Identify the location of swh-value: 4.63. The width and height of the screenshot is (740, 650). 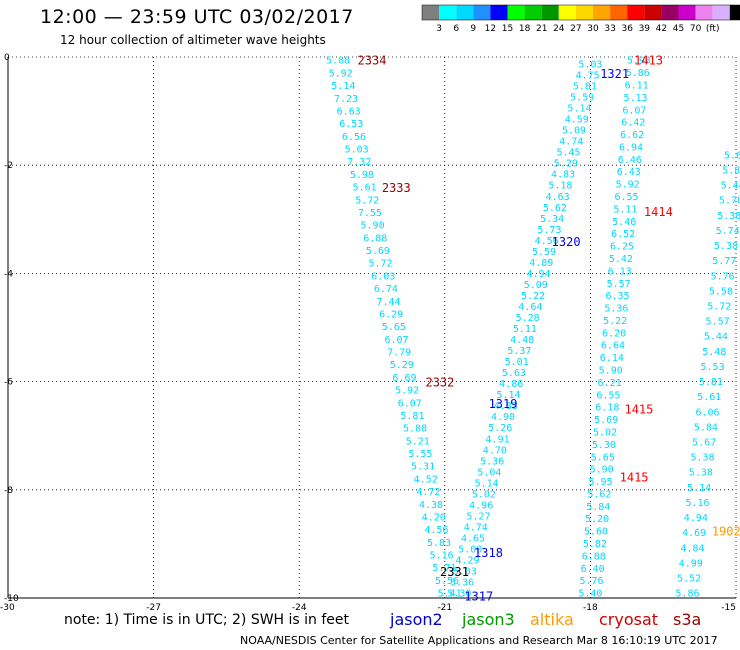
(558, 197).